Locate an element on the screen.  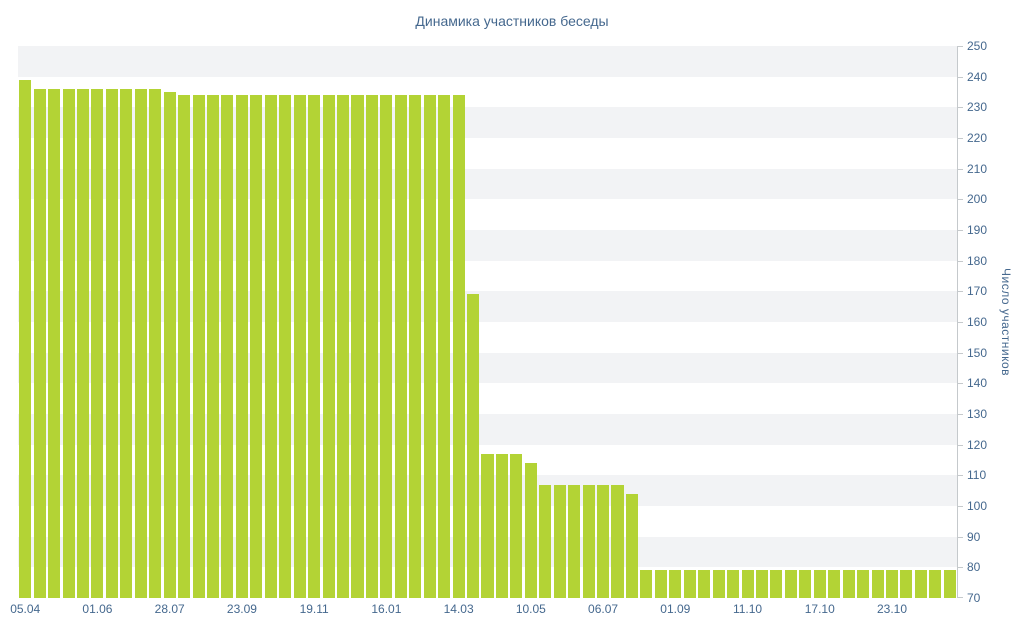
x-tick-label: 05.04 is located at coordinates (25, 609).